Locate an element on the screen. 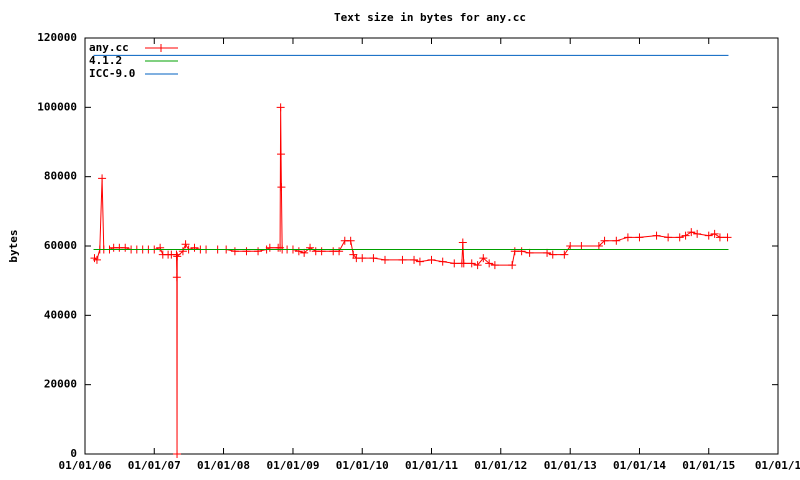 The image size is (800, 480). x-tick-label: 01/01/14 is located at coordinates (639, 465).